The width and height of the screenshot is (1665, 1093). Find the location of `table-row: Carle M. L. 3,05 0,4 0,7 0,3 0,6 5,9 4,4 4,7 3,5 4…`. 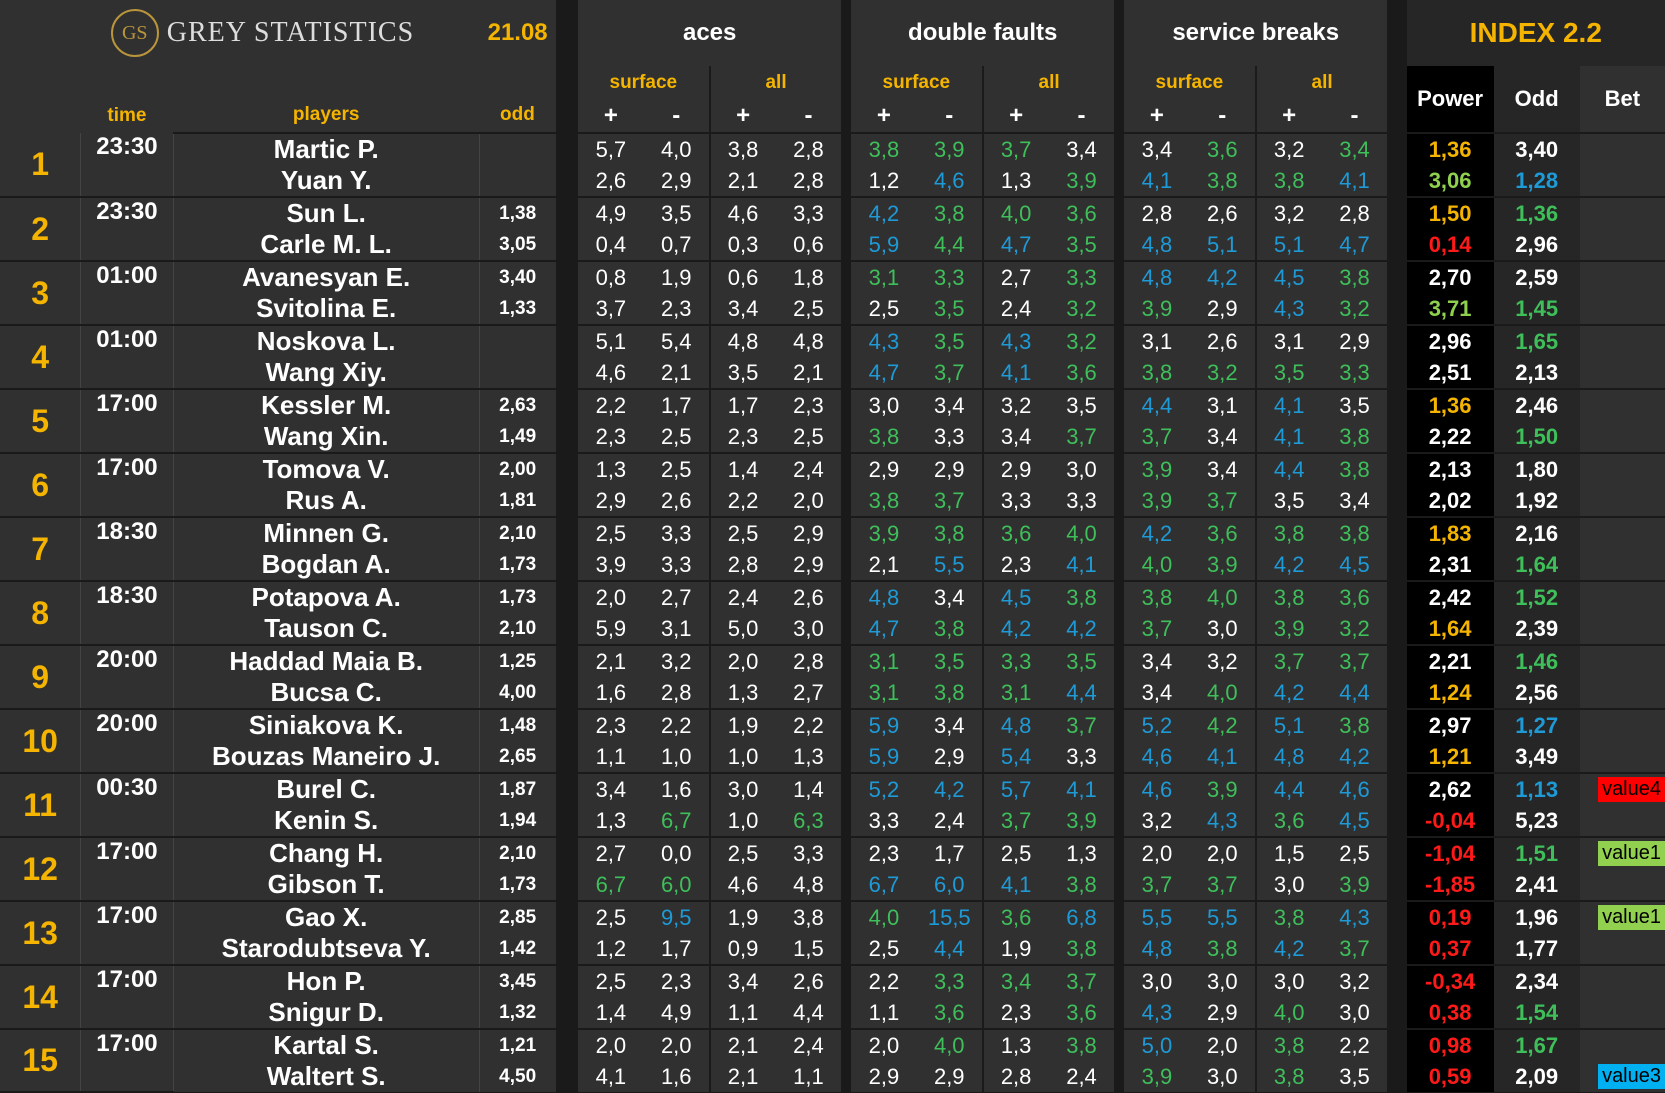

table-row: Carle M. L. 3,05 0,4 0,7 0,3 0,6 5,9 4,4 4,7 3,5 4… is located at coordinates (832, 245).